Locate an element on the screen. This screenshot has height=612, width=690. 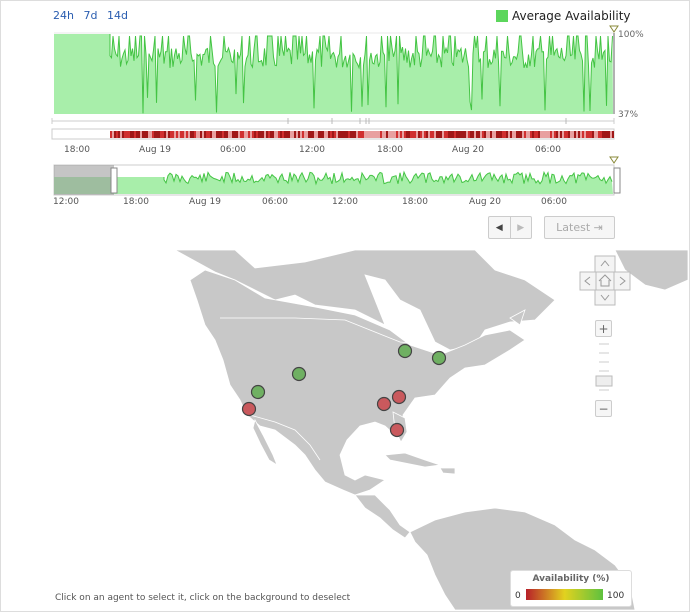
zoom-slider is located at coordinates (604, 371).